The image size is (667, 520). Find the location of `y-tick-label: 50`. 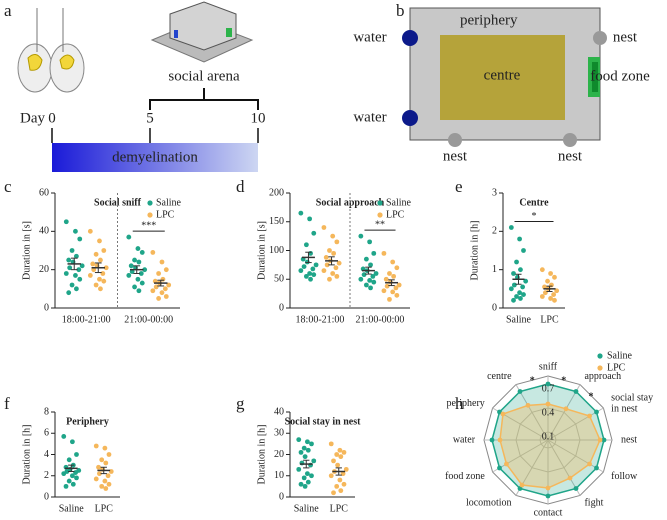

y-tick-label: 50 is located at coordinates (279, 279).